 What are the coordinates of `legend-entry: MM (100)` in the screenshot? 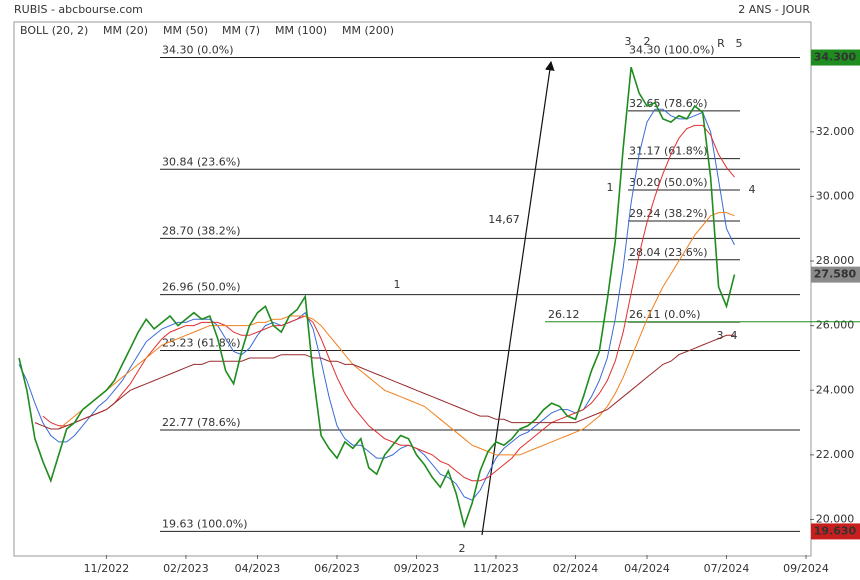 It's located at (301, 30).